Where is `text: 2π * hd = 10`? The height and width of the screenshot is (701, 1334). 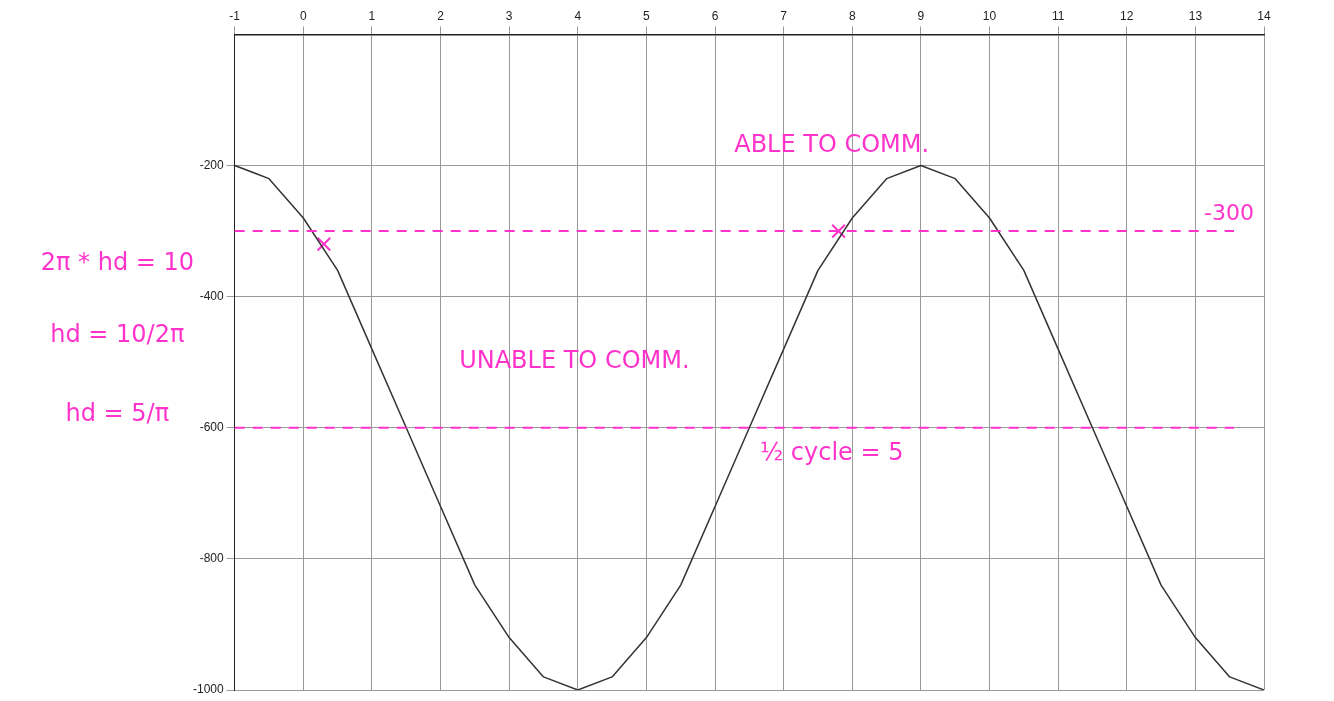 text: 2π * hd = 10 is located at coordinates (117, 262).